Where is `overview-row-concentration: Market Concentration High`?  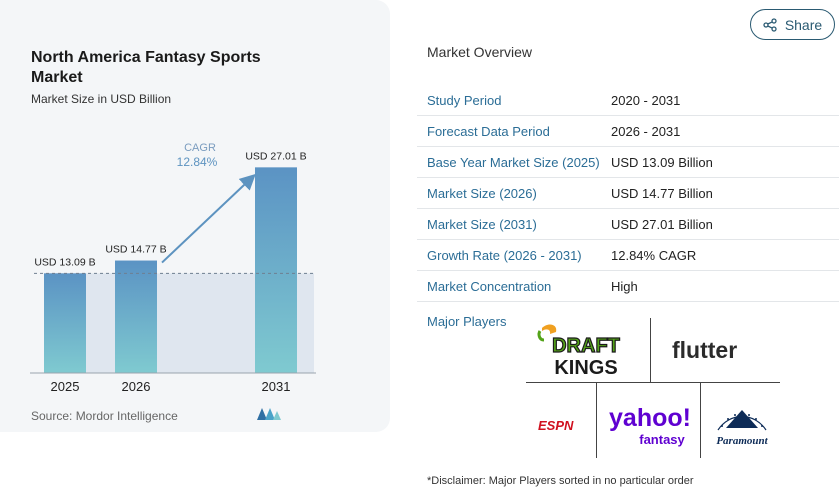 overview-row-concentration: Market Concentration High is located at coordinates (628, 286).